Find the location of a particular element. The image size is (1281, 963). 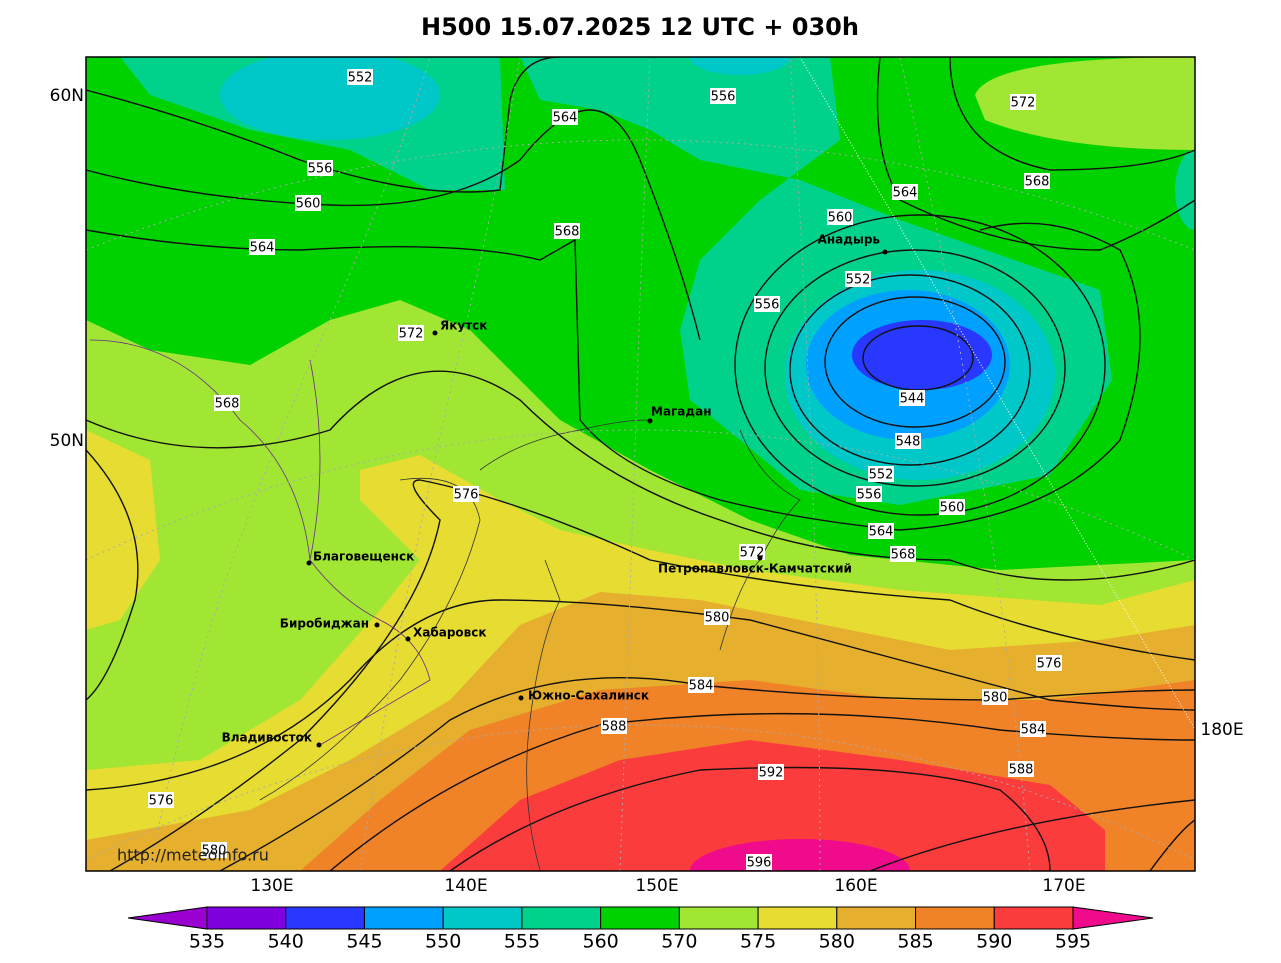

colorbar-label: 555 is located at coordinates (522, 942).